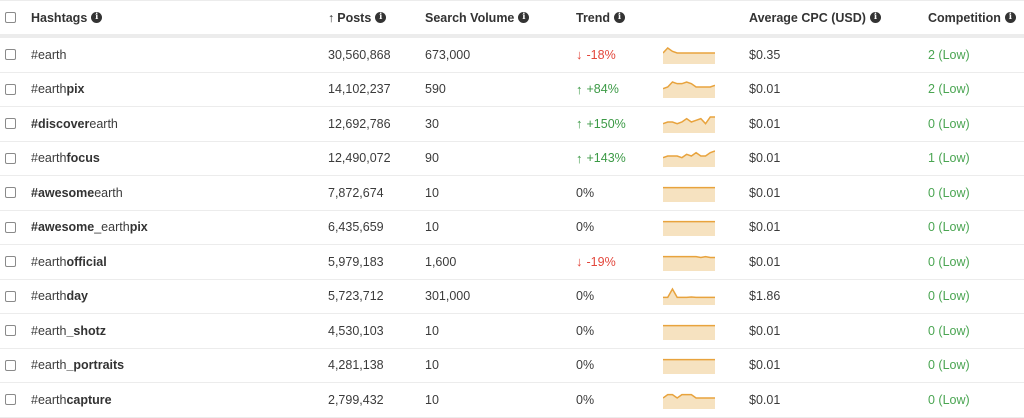  I want to click on header-search-volume: Search Volume i, so click(477, 17).